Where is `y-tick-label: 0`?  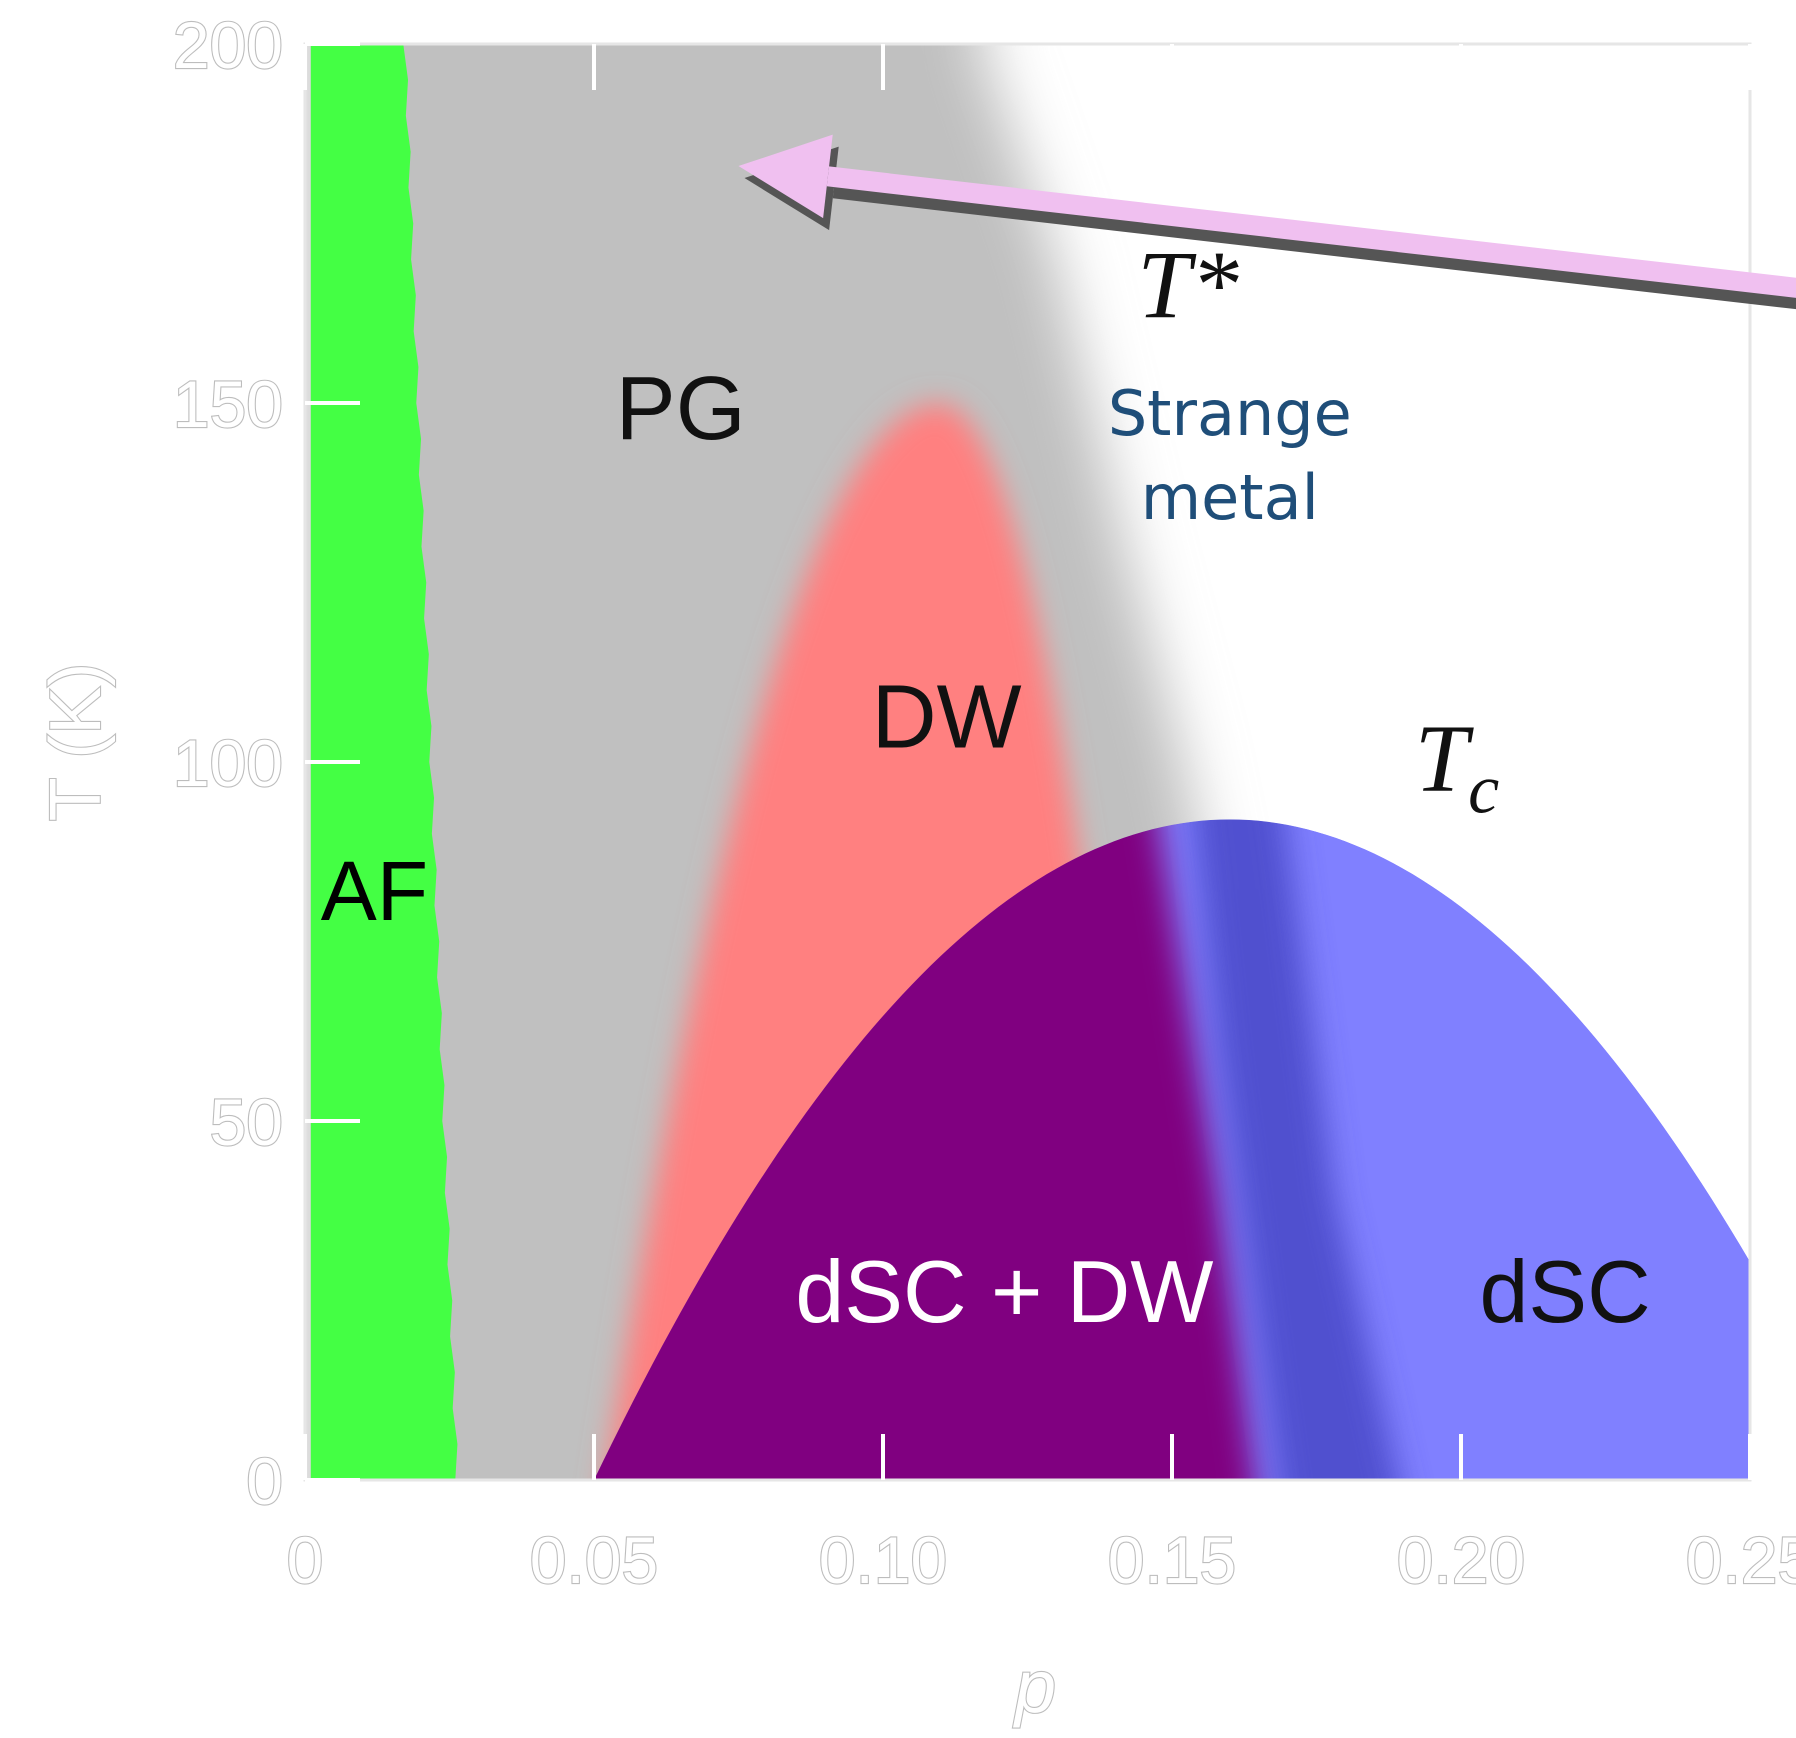 y-tick-label: 0 is located at coordinates (264, 1481).